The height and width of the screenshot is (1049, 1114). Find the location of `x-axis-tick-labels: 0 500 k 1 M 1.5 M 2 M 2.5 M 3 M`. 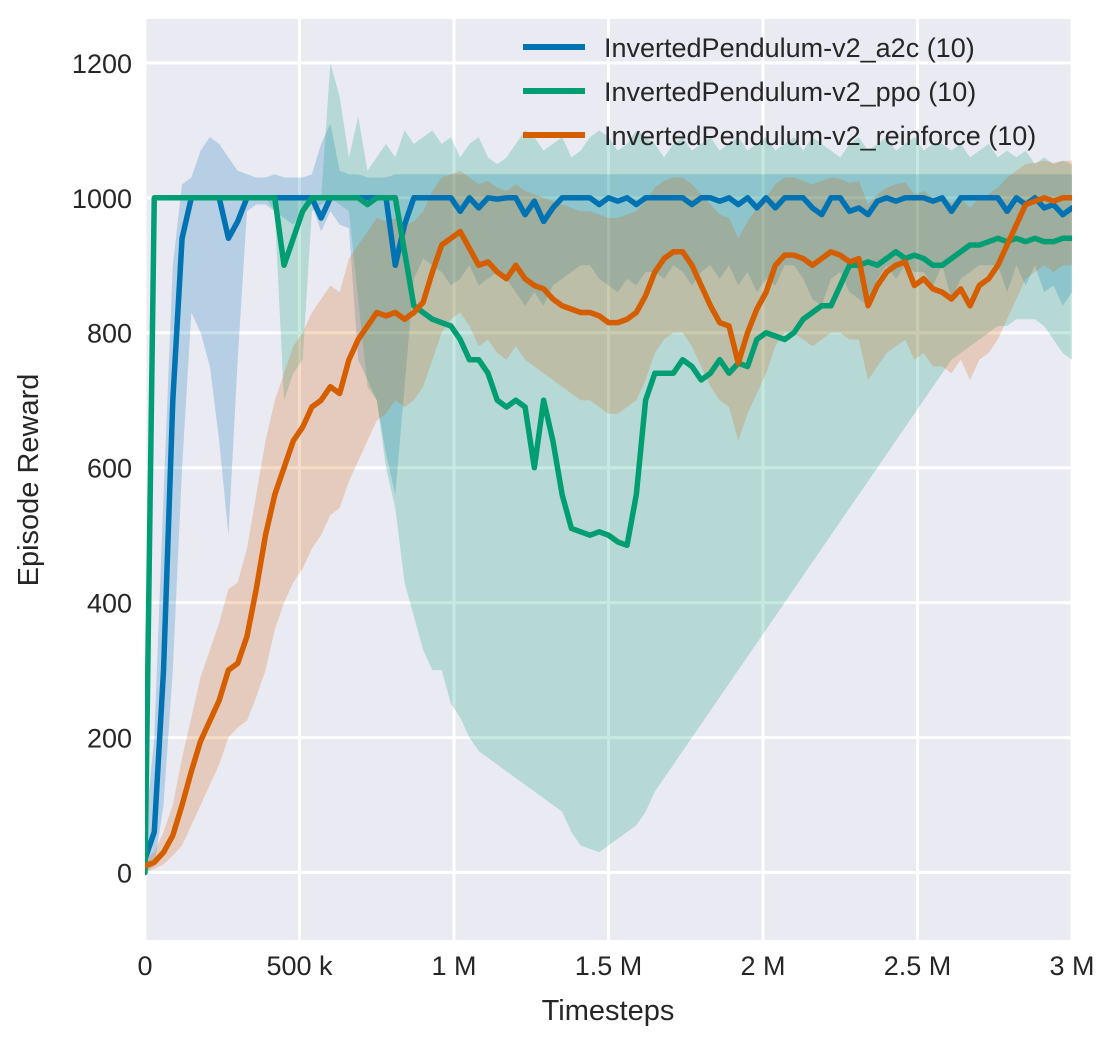

x-axis-tick-labels: 0 500 k 1 M 1.5 M 2 M 2.5 M 3 M is located at coordinates (615, 966).